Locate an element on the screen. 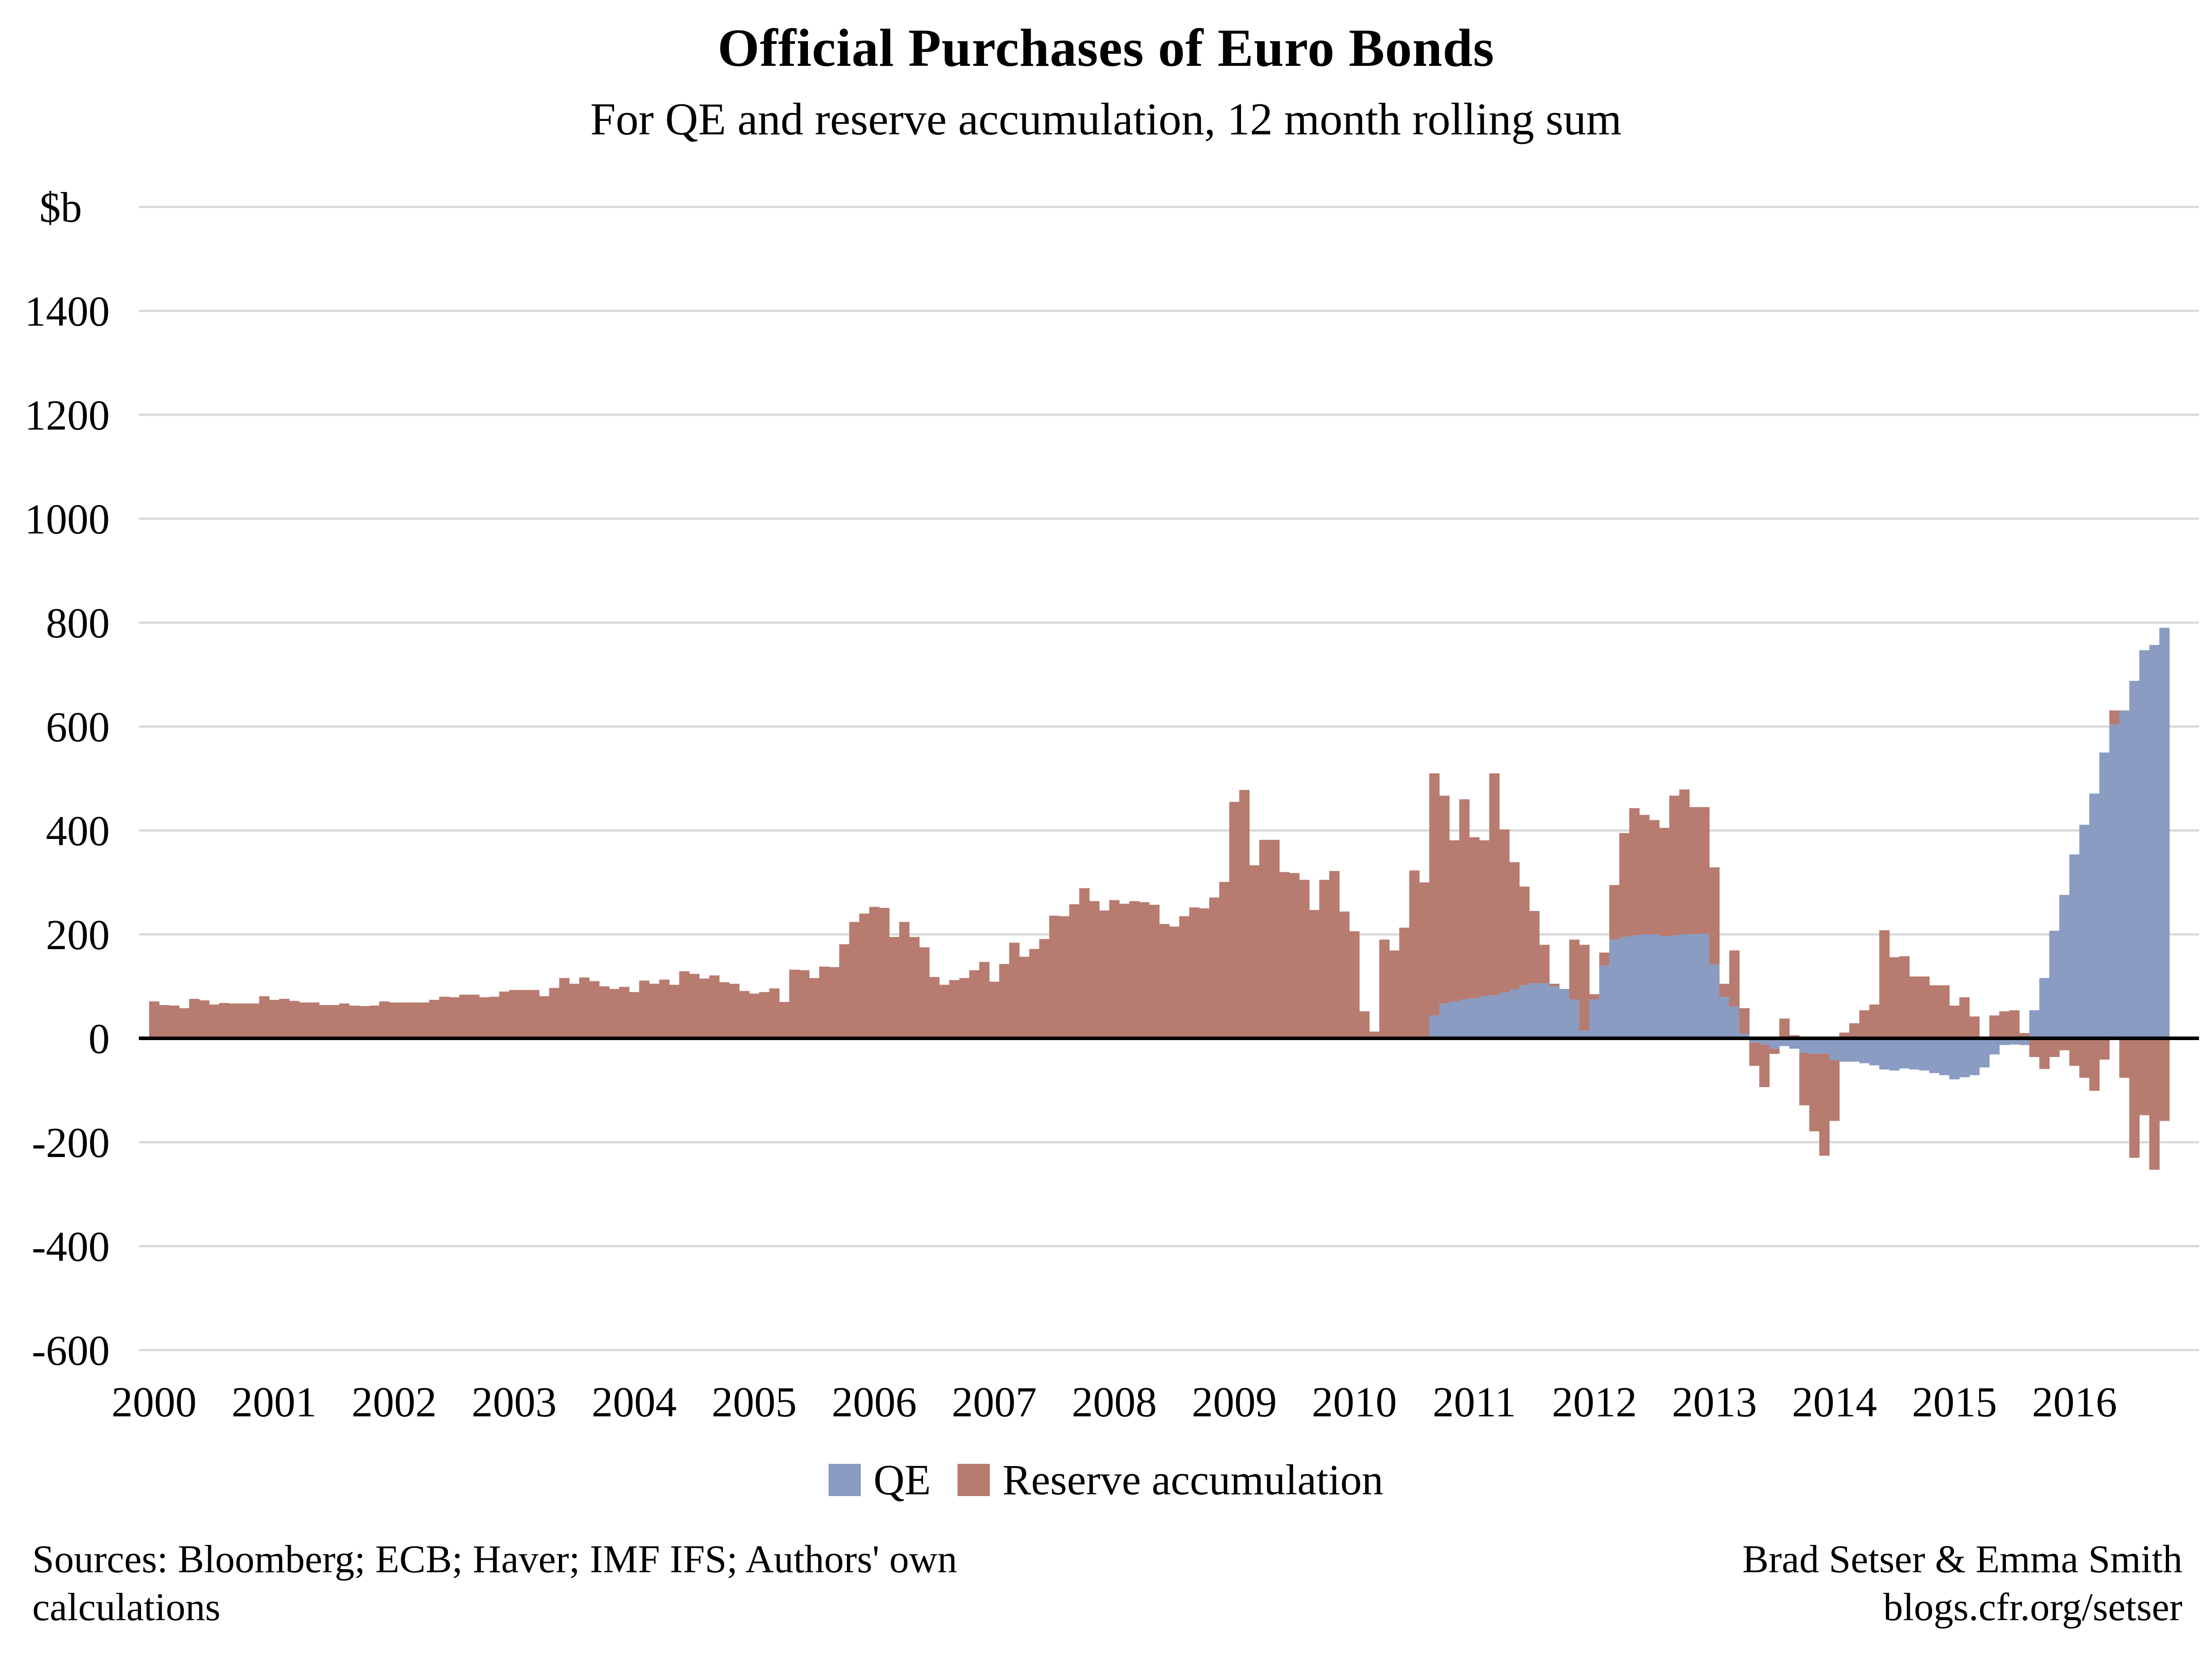  legend-item-qe: QE is located at coordinates (880, 1480).